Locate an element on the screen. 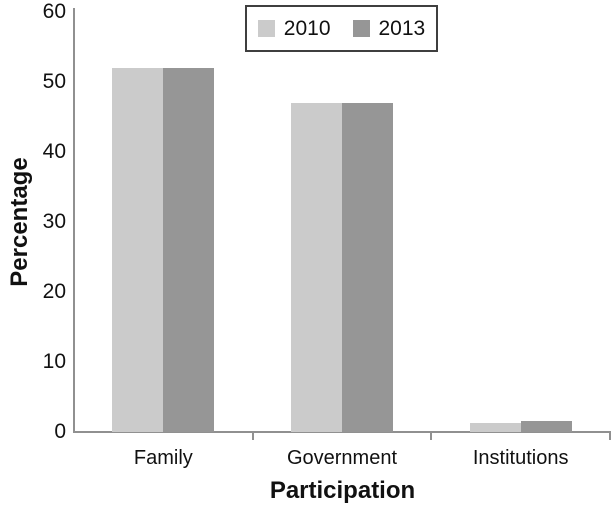 This screenshot has width=613, height=508. category-label-institutions: Institutions is located at coordinates (520, 458).